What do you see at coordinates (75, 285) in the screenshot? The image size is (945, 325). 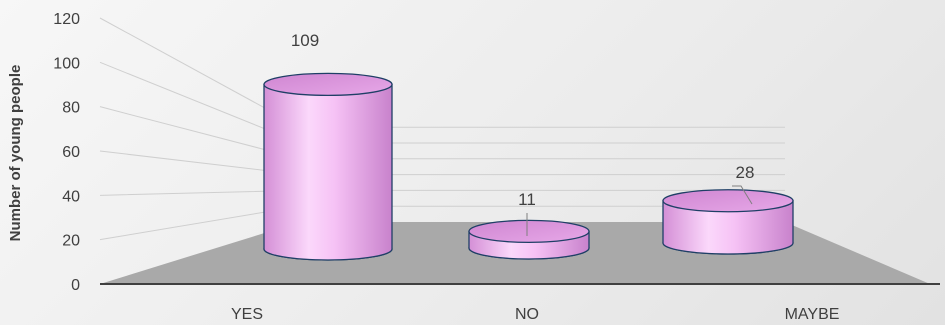 I see `y-tick-label: 0` at bounding box center [75, 285].